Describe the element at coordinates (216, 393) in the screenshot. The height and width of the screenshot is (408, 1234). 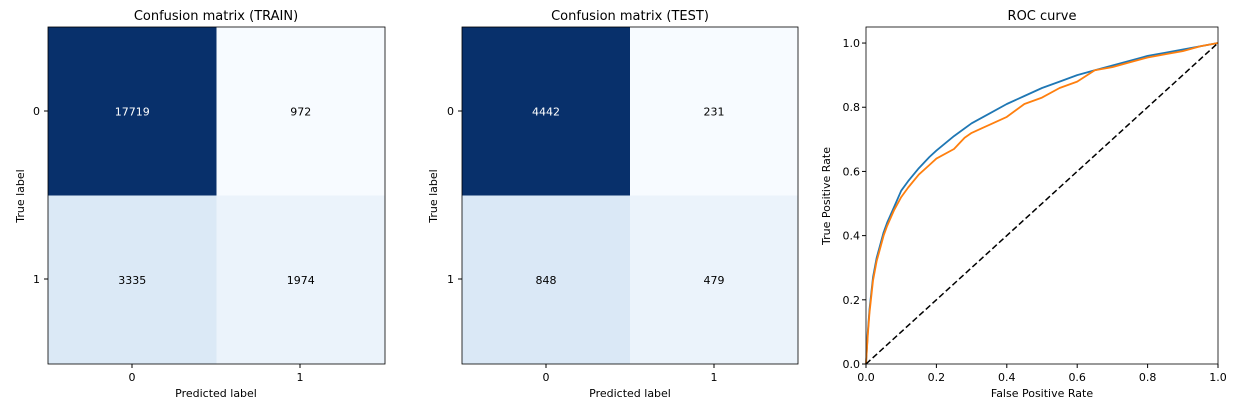
I see `train-xlabel: Predicted label` at that location.